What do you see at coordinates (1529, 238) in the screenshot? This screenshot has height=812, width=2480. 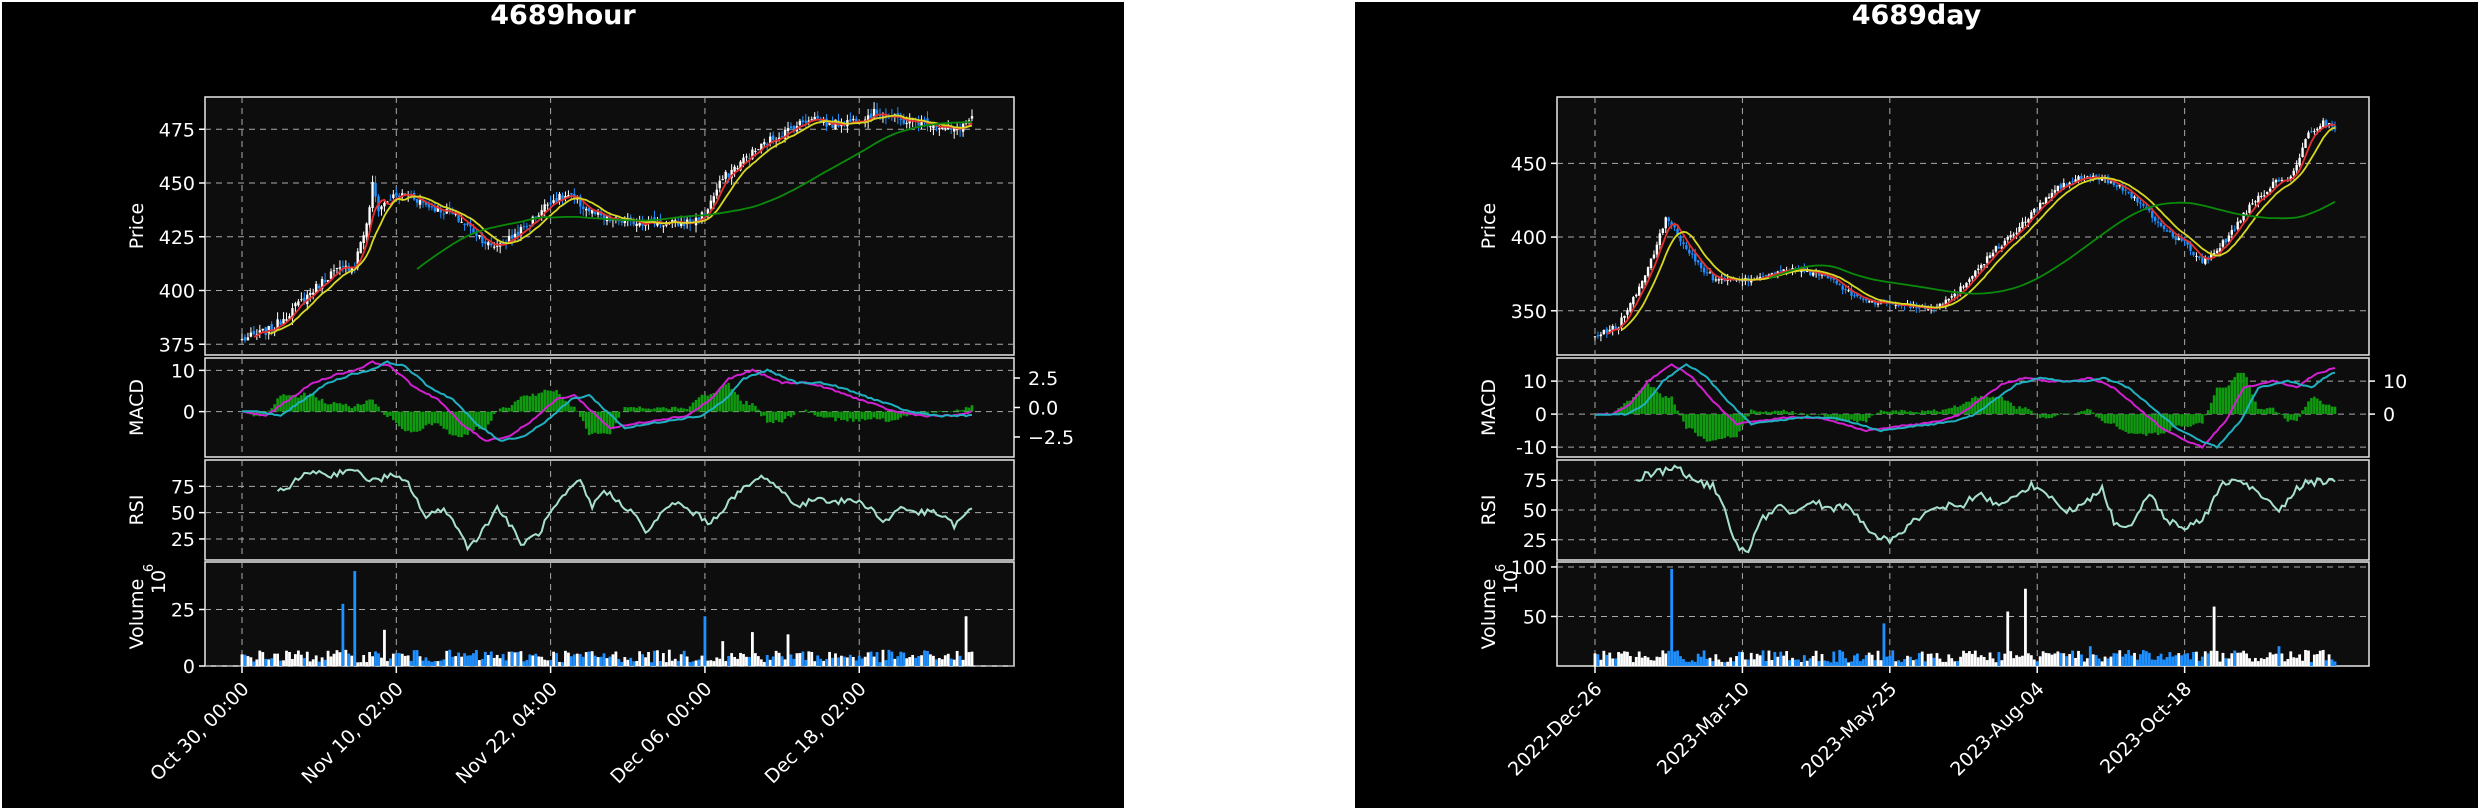 I see `y-tick-label: 400` at bounding box center [1529, 238].